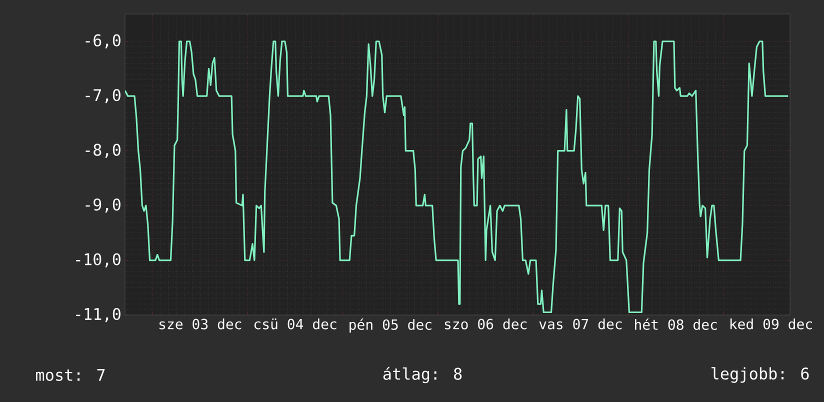  I want to click on x-tick-label: pén 05 dec, so click(391, 325).